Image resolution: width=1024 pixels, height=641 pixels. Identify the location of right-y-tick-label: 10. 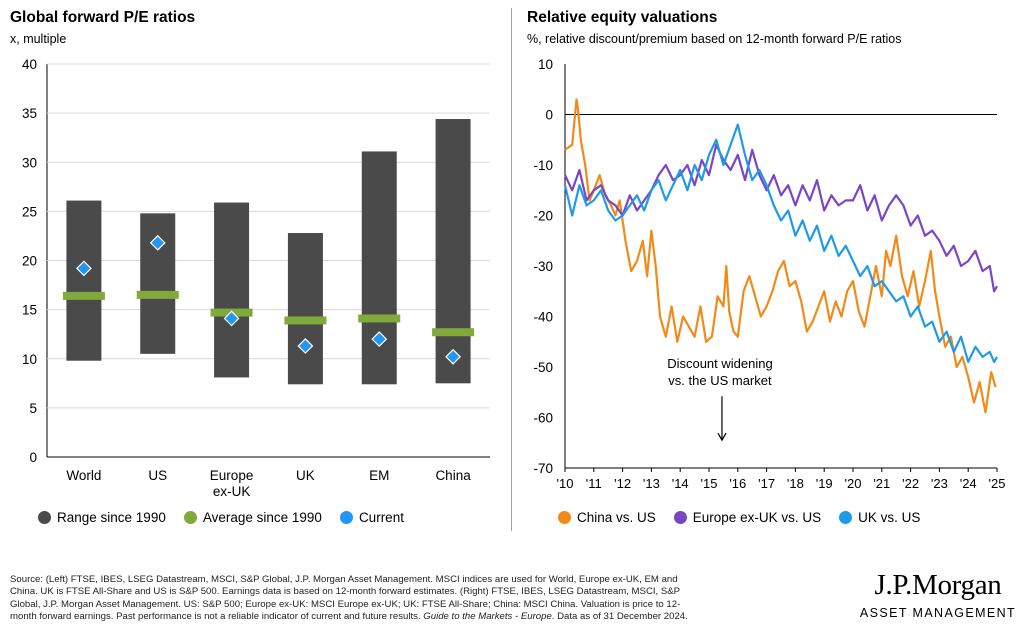
(545, 64).